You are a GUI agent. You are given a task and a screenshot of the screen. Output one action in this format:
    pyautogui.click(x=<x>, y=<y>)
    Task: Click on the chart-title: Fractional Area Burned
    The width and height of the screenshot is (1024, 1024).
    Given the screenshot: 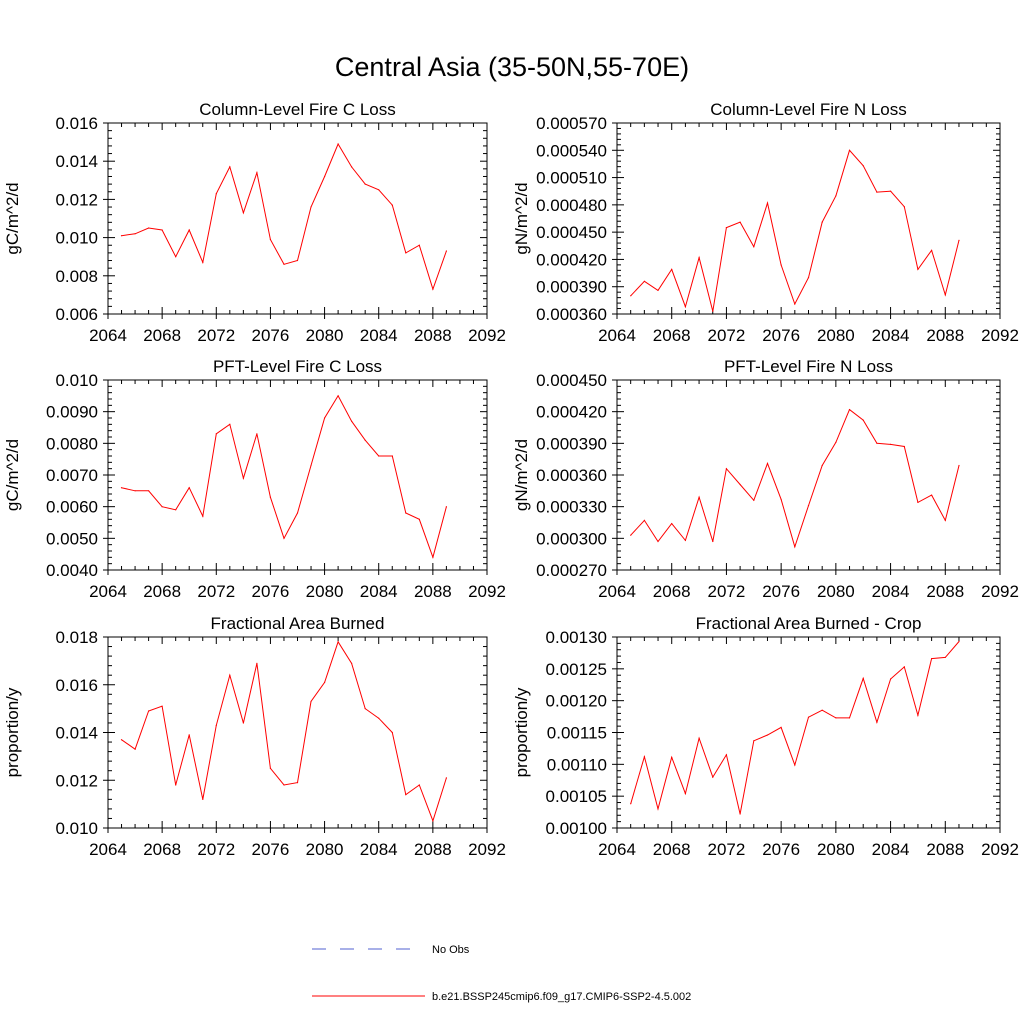 What is the action you would take?
    pyautogui.click(x=298, y=623)
    